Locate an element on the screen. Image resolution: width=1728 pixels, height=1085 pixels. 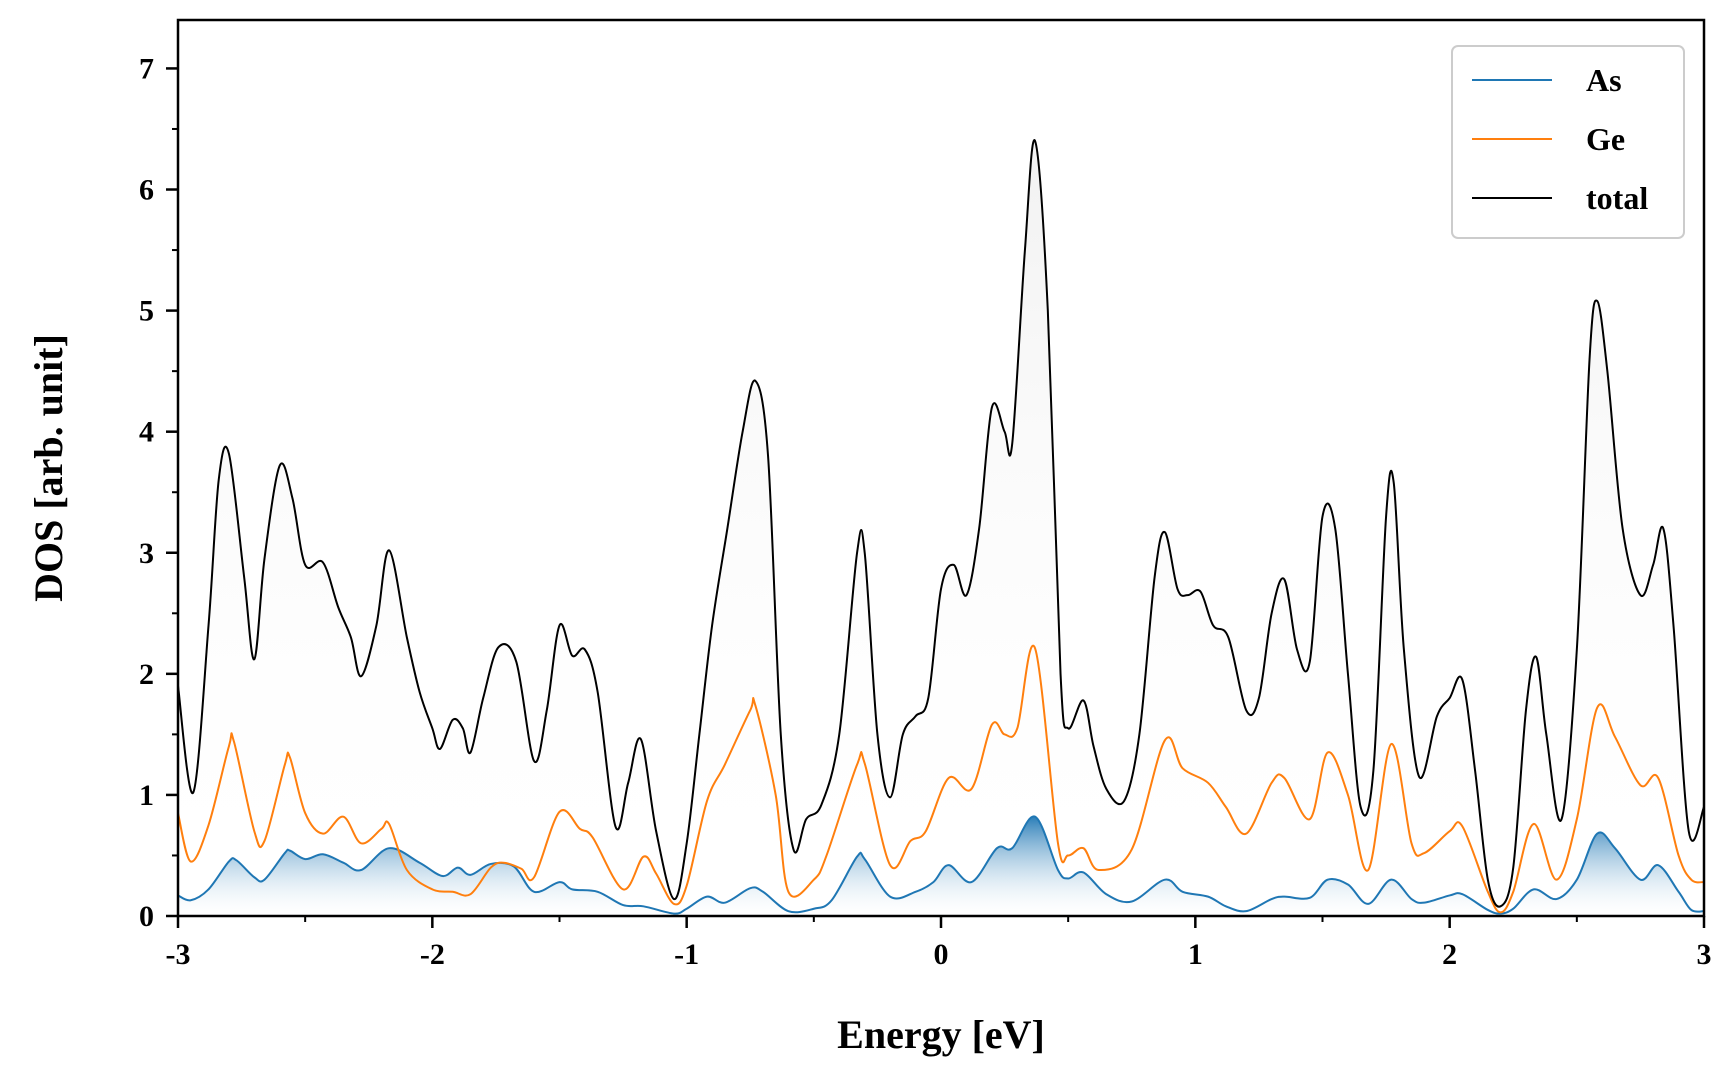
x-axis: -3 -2 -1 0 1 2 3 is located at coordinates (939, 943).